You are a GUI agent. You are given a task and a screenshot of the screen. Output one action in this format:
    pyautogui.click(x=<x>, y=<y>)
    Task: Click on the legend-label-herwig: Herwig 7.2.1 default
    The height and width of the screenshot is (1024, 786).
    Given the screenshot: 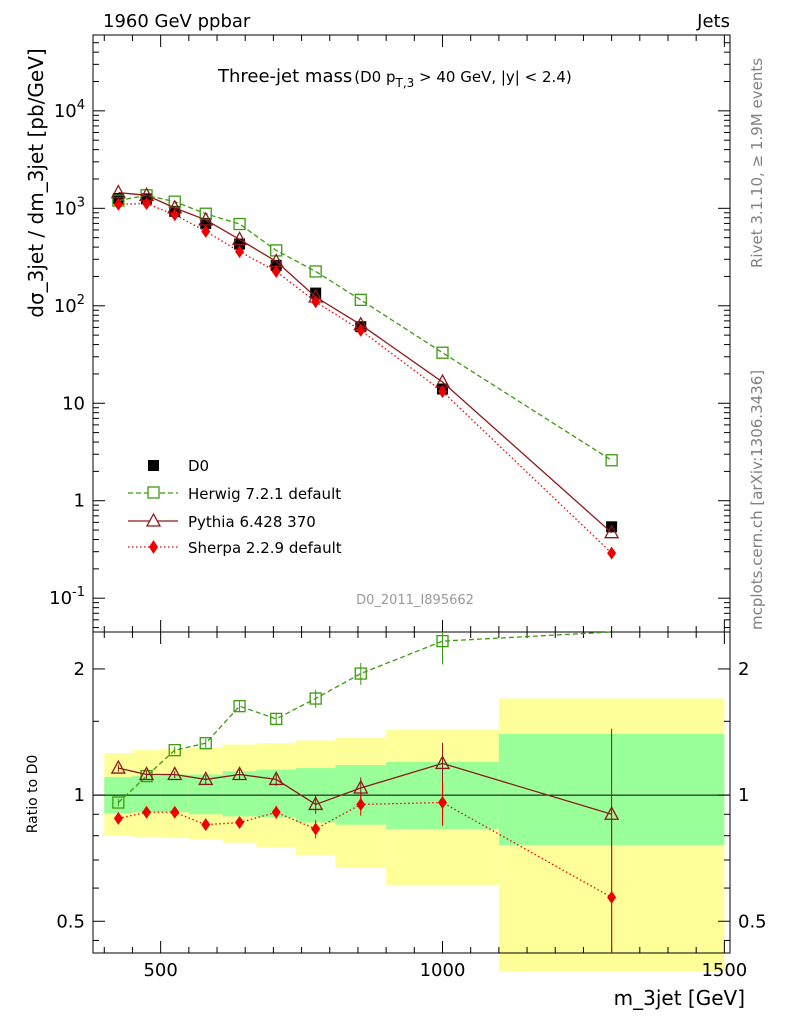 What is the action you would take?
    pyautogui.click(x=264, y=494)
    